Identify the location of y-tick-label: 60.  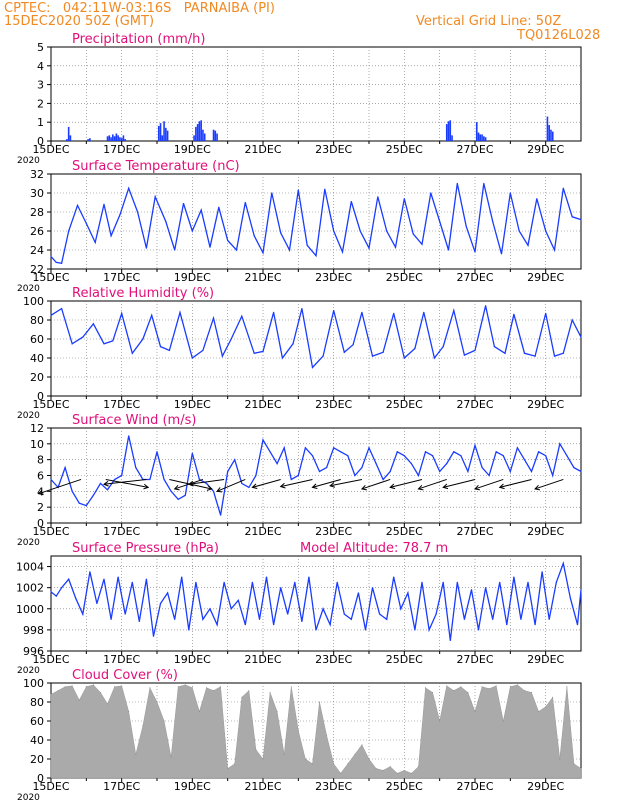
(37, 721).